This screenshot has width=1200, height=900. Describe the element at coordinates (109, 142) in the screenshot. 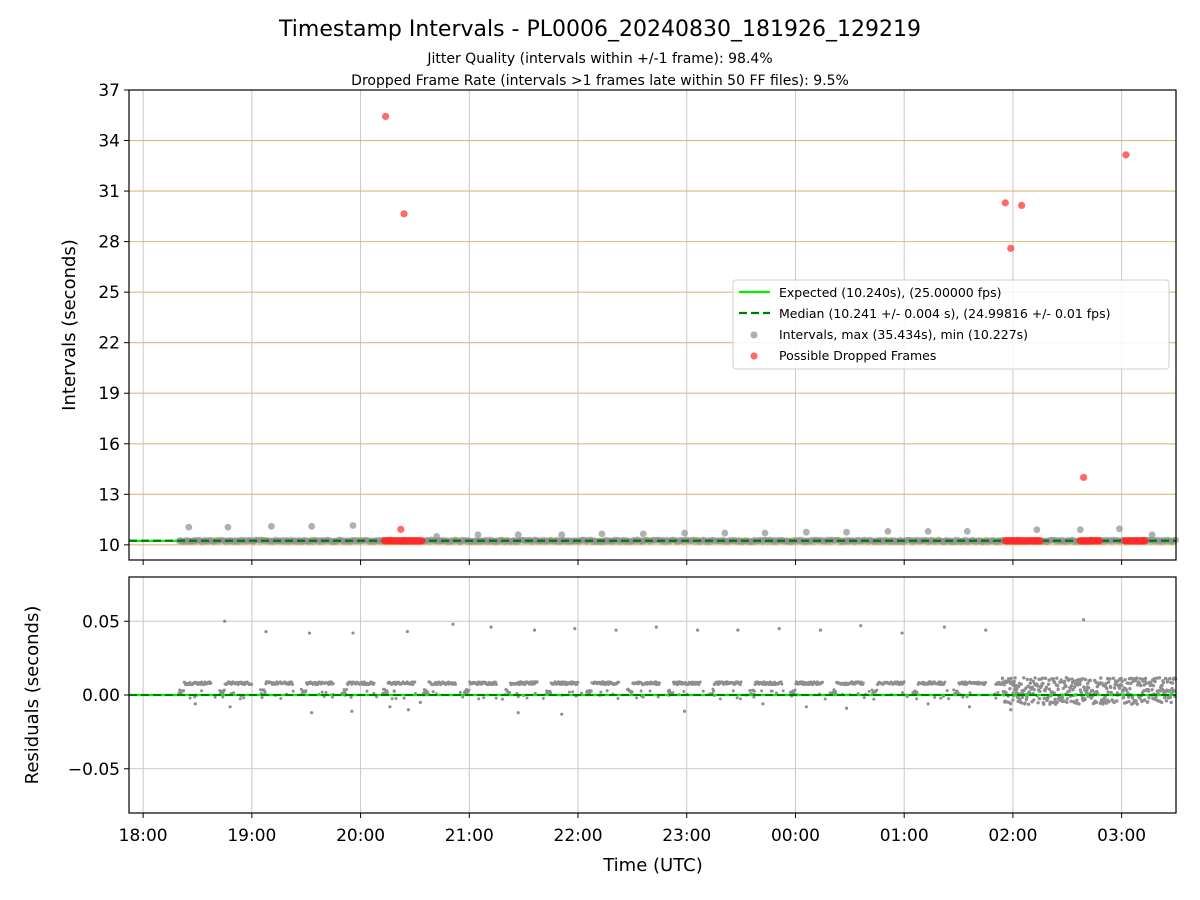

I see `intervals-y-tick-label: 34` at that location.